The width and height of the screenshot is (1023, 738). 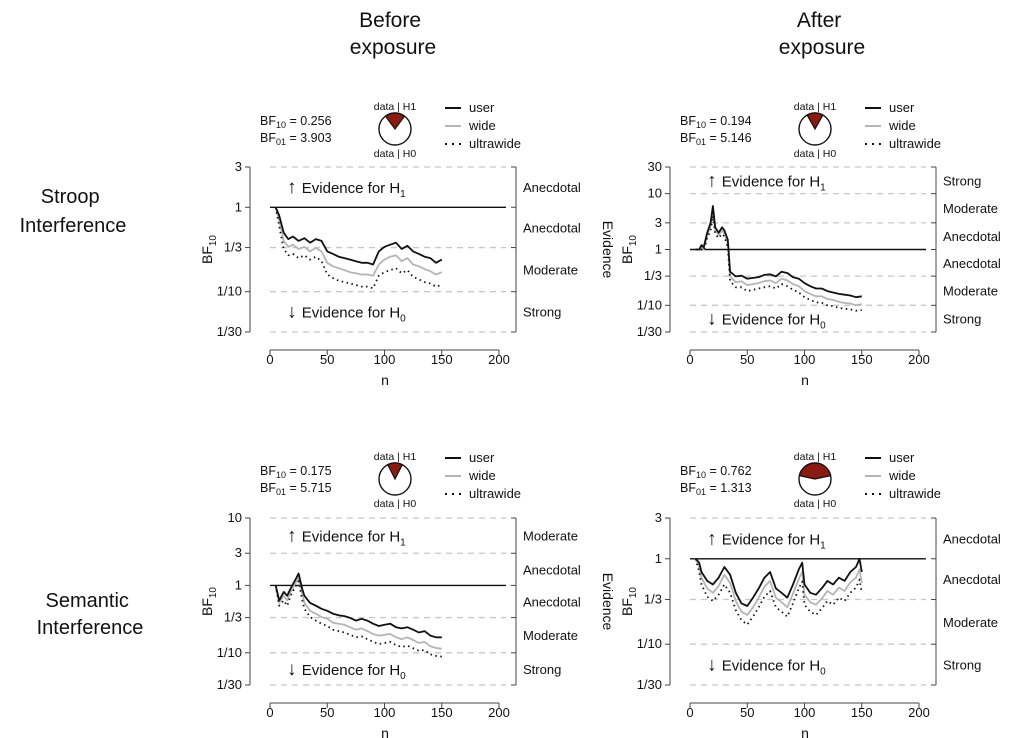 I want to click on bf10-stat: BF10 = 0.175, so click(x=296, y=472).